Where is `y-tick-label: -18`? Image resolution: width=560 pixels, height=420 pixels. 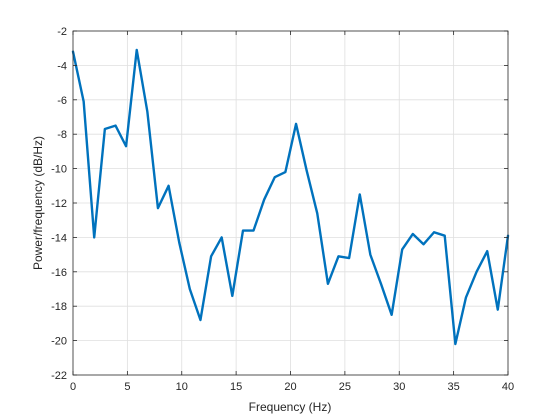
y-tick-label: -18 is located at coordinates (59, 307).